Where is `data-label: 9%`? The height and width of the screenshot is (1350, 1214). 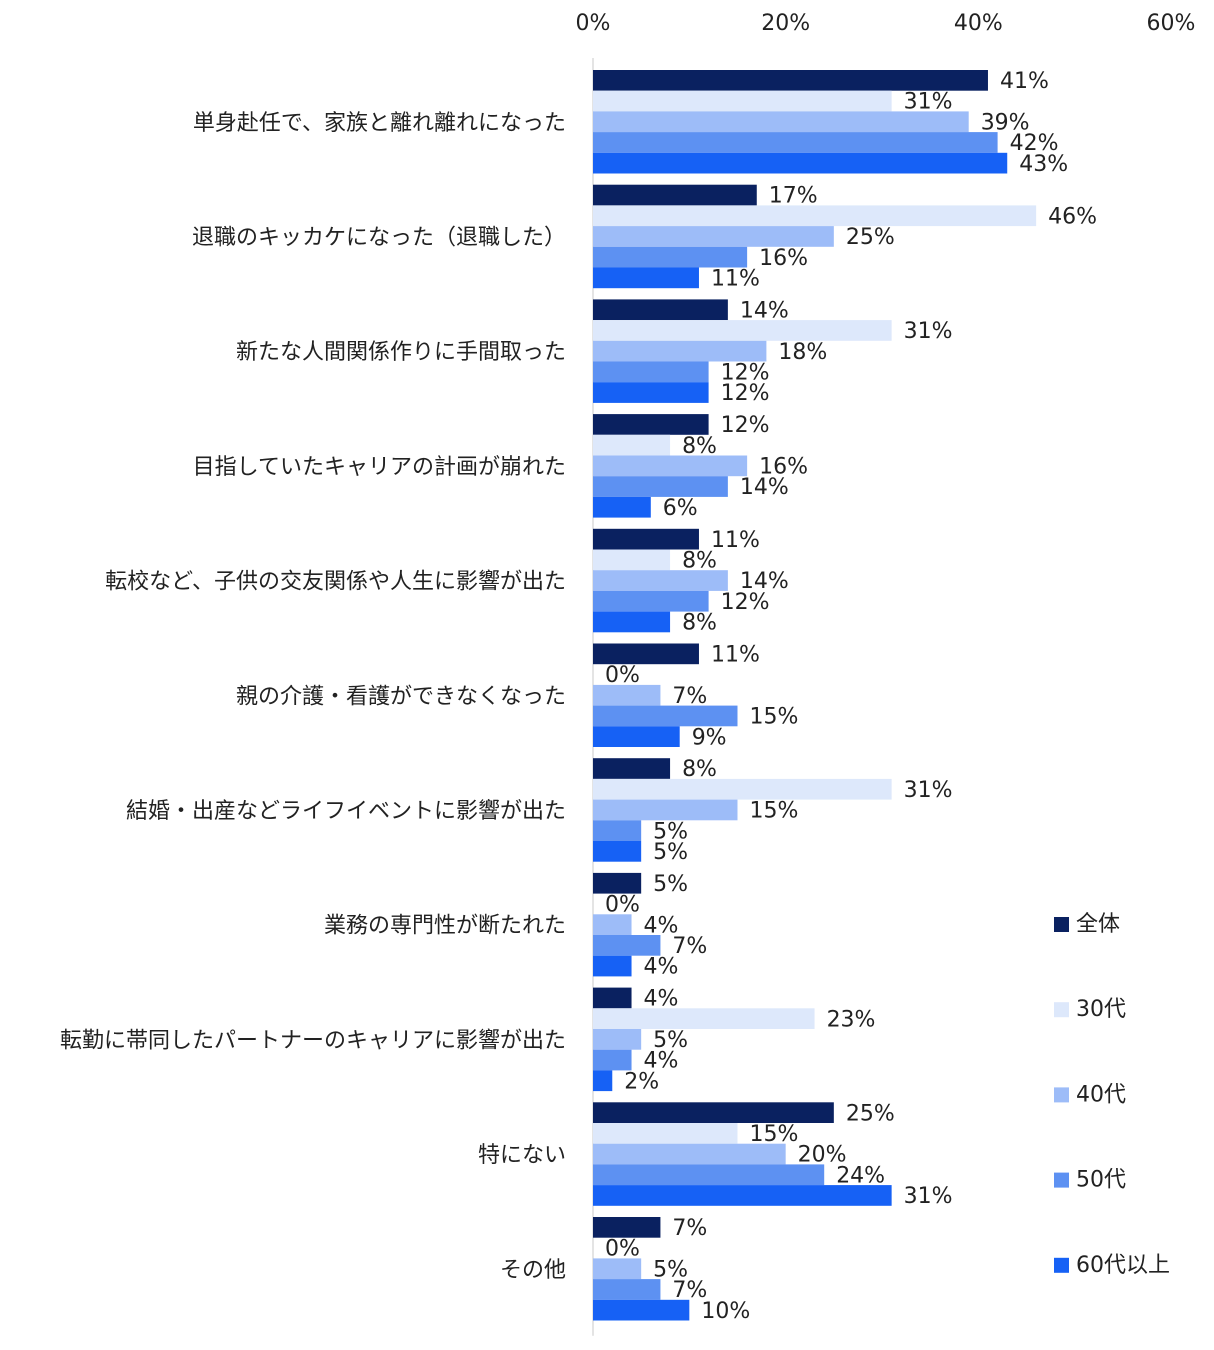 data-label: 9% is located at coordinates (709, 737).